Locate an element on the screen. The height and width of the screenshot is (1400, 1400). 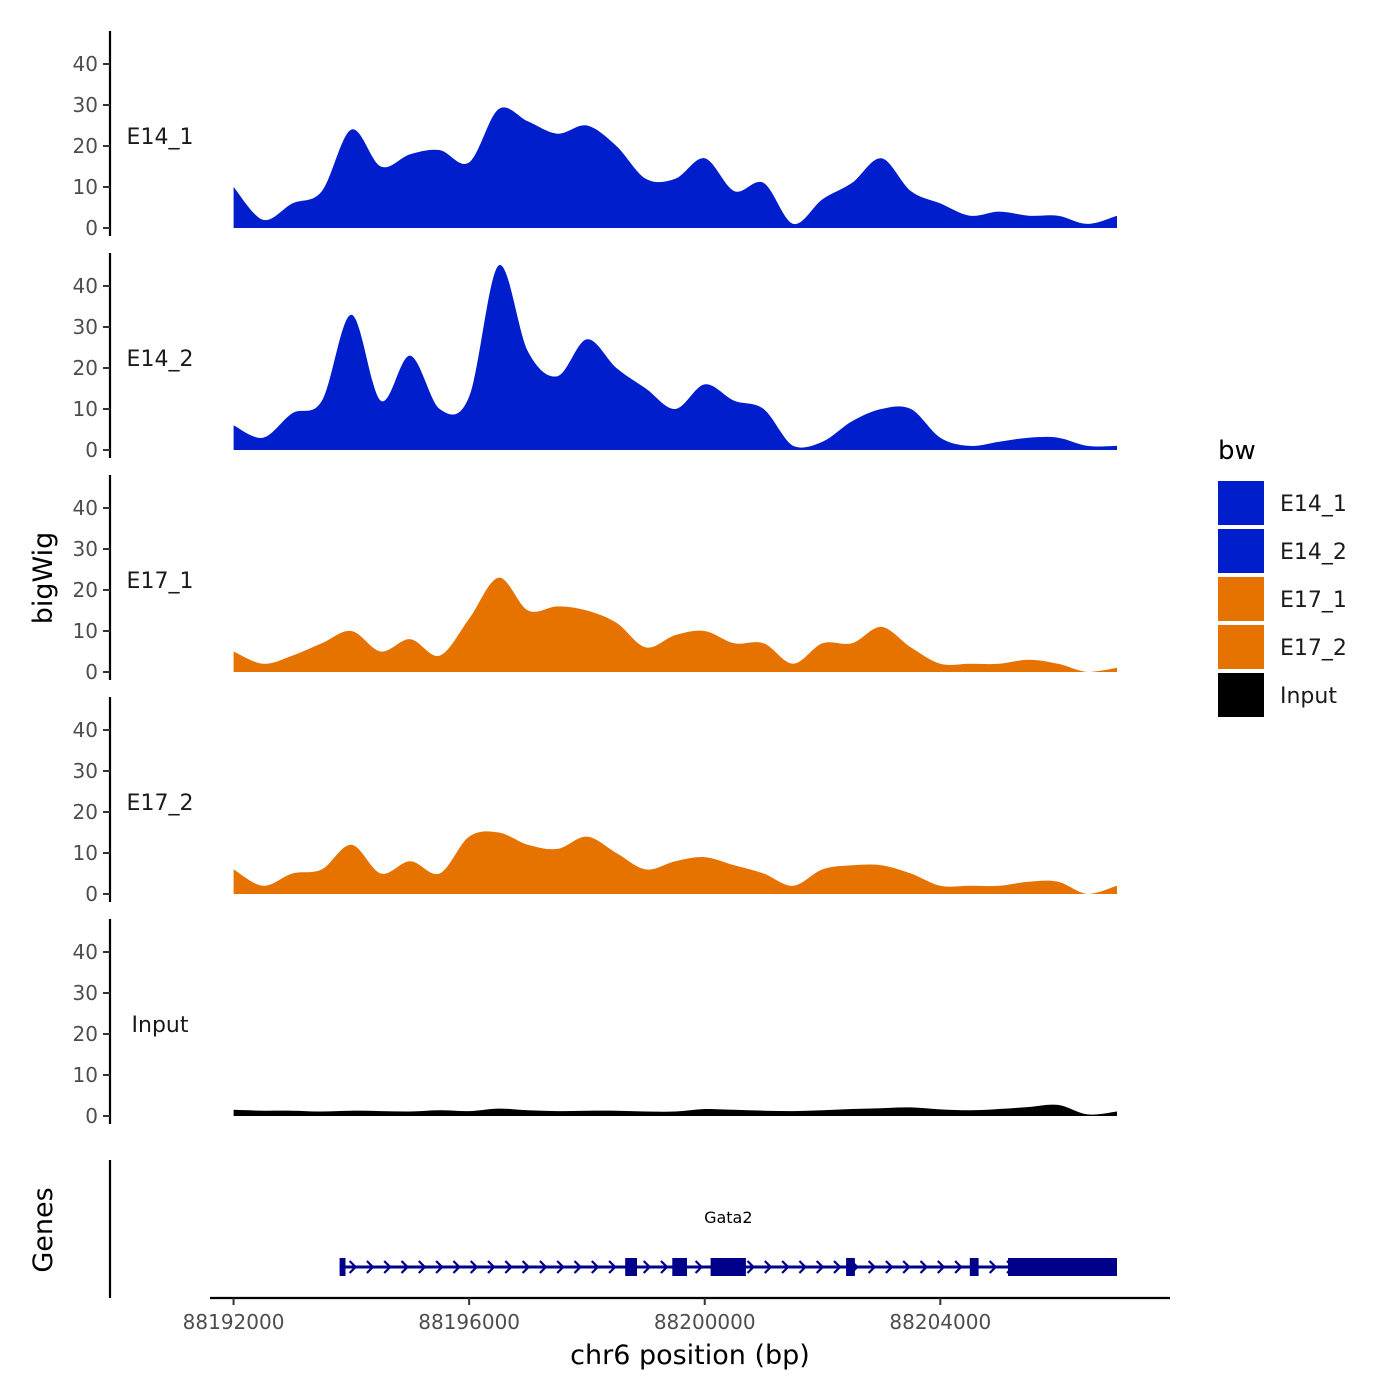
x-tick-label: 88204000 is located at coordinates (940, 1322).